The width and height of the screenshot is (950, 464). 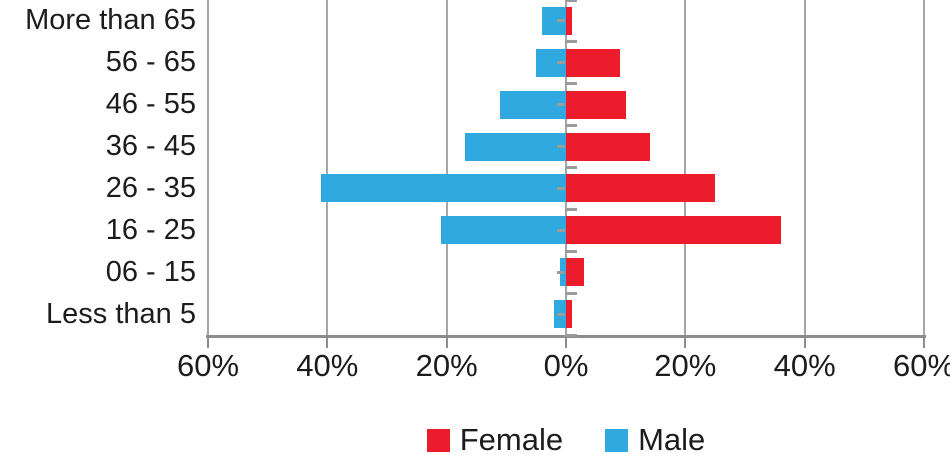 I want to click on x-axis-line, so click(x=566, y=336).